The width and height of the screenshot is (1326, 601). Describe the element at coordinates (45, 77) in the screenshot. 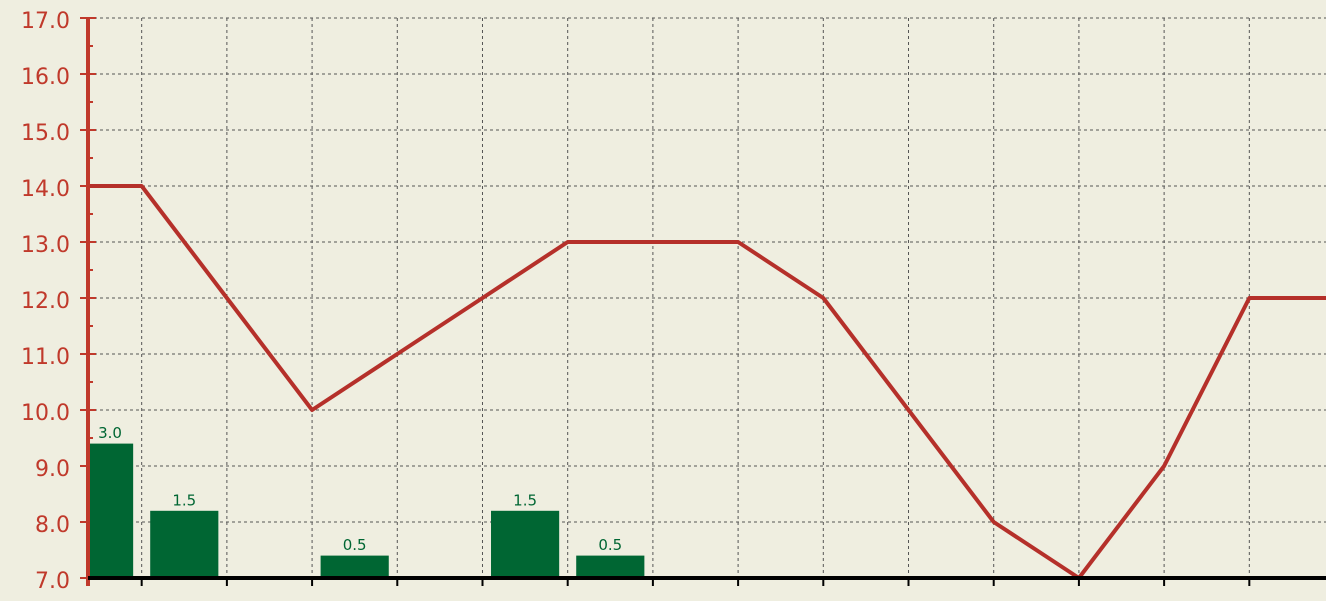

I see `y-tick-label: 16.0` at that location.